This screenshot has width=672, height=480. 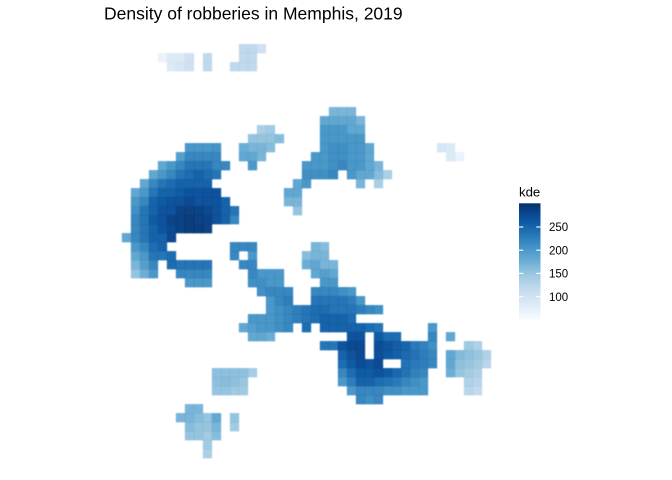 I want to click on svg-text: 200, so click(x=558, y=251).